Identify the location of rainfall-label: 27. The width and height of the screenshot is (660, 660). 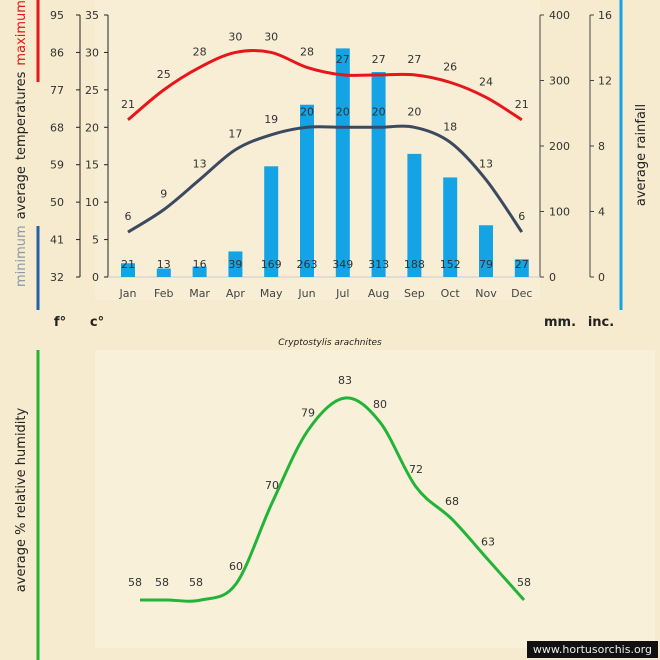
(522, 264).